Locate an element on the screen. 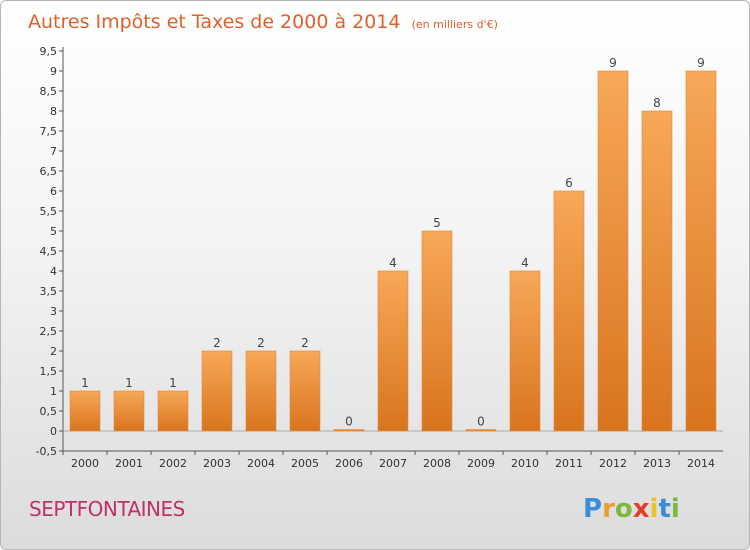 The height and width of the screenshot is (550, 750). y-tick-label: 9,5 is located at coordinates (49, 51).